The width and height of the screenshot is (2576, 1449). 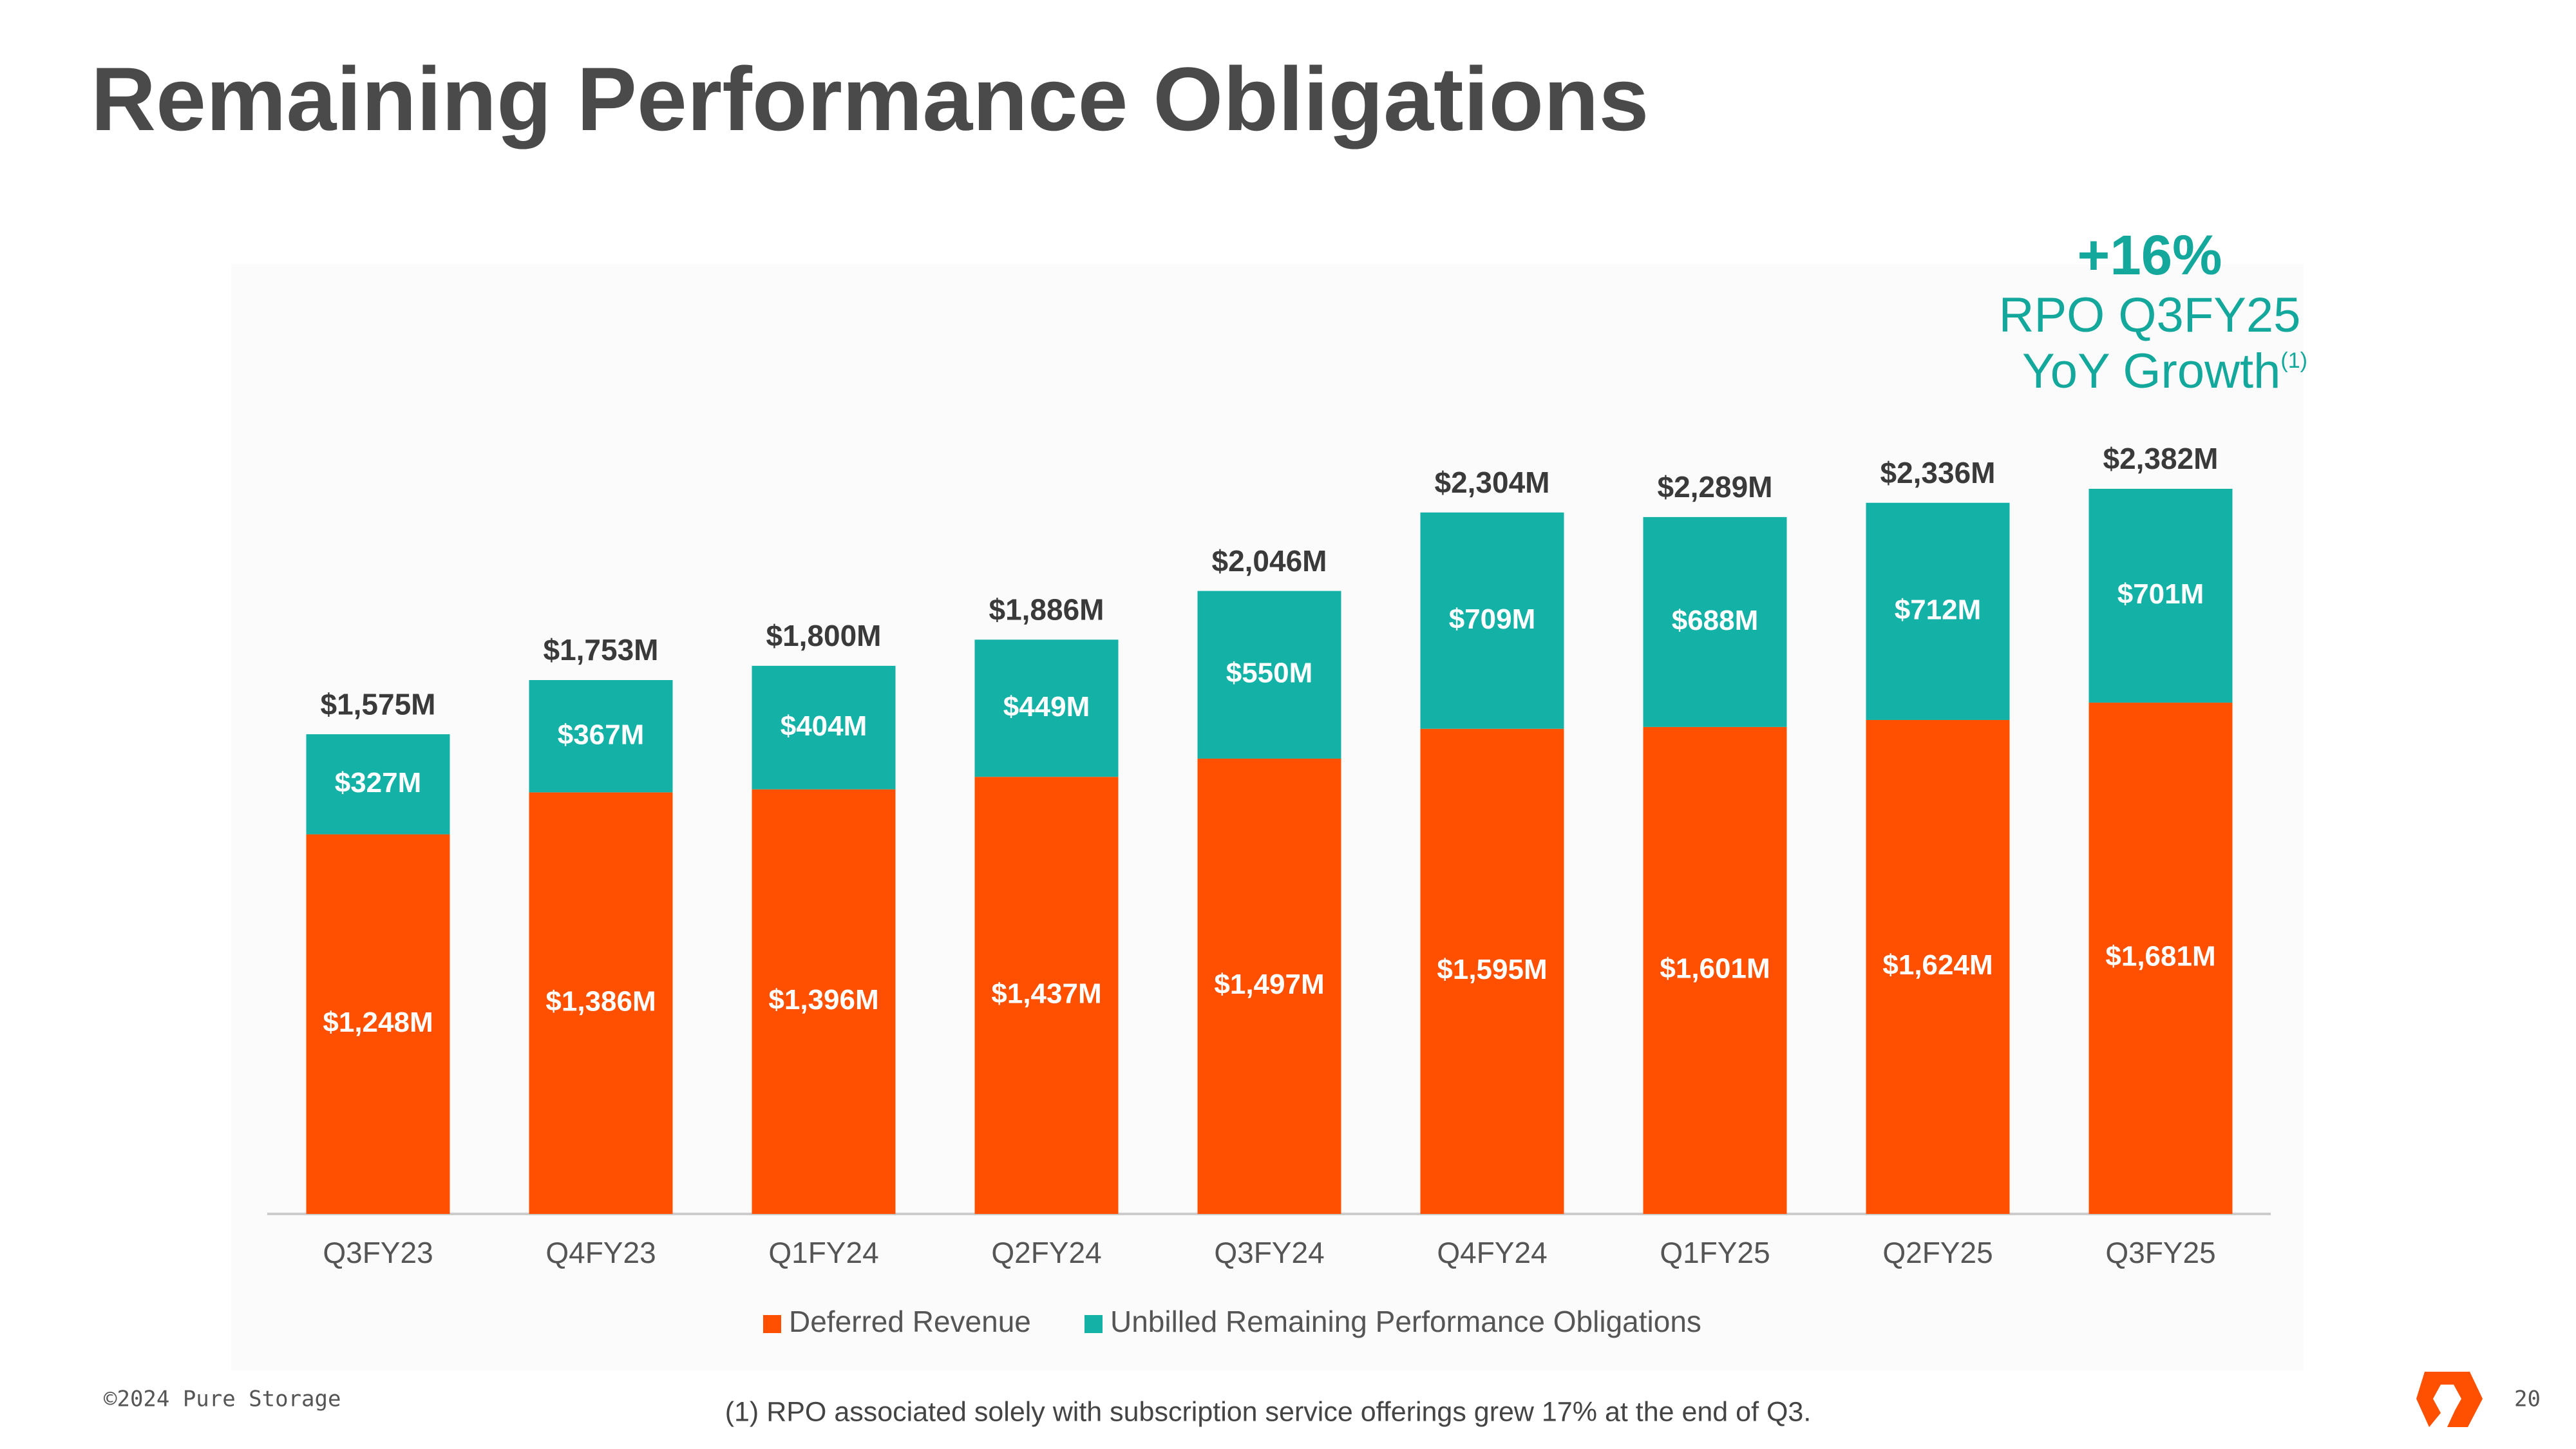 What do you see at coordinates (823, 635) in the screenshot?
I see `total-label: $1,800M` at bounding box center [823, 635].